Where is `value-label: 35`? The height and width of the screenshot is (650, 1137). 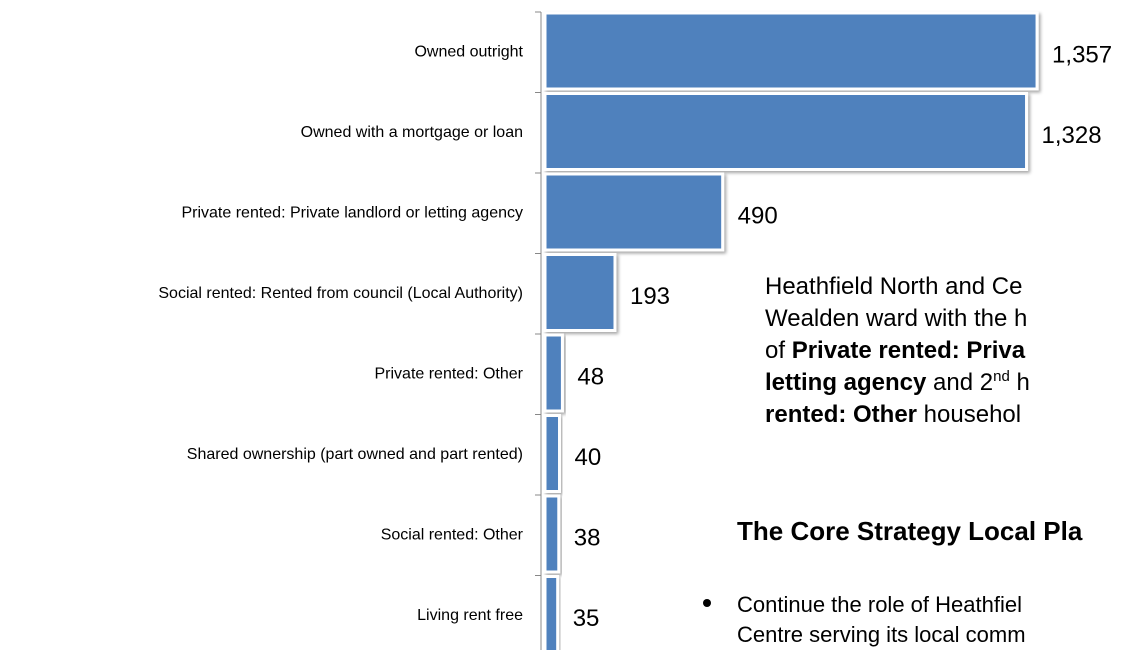 value-label: 35 is located at coordinates (586, 618).